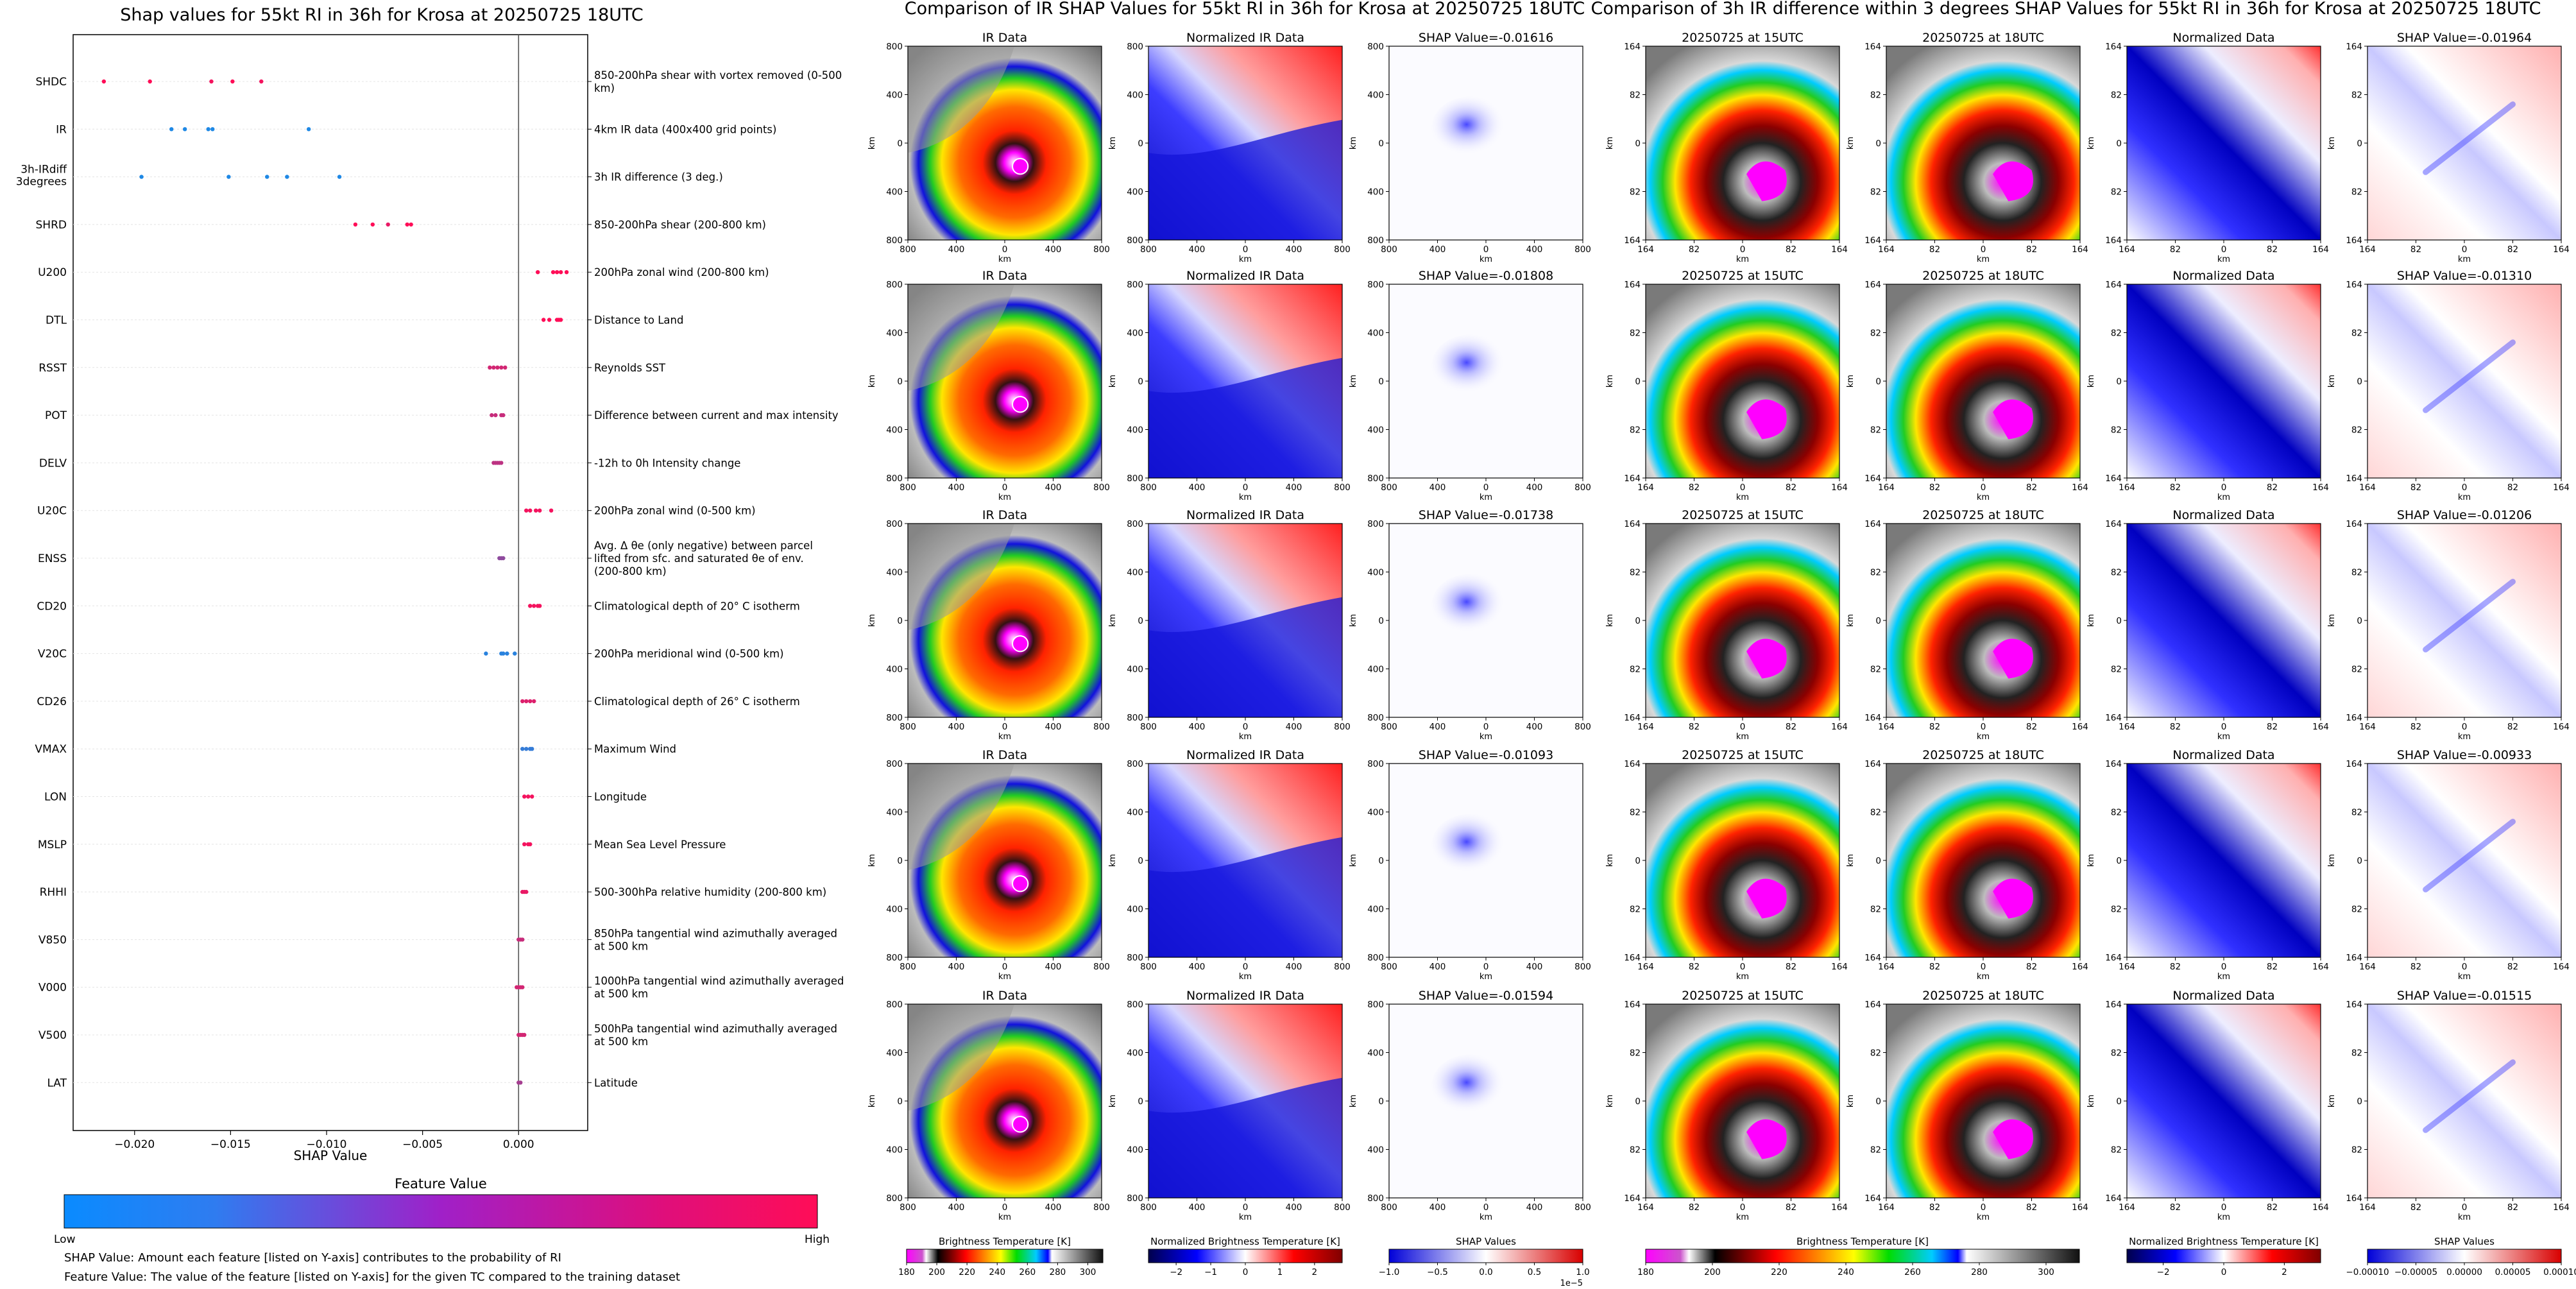  I want to click on colorbar-label: SHAP Values, so click(1486, 1241).